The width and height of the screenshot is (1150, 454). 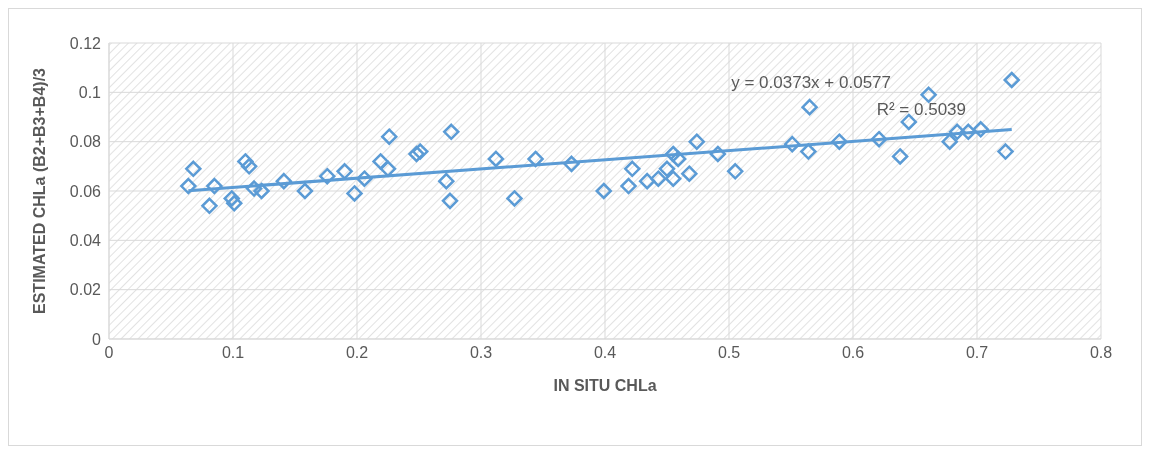 What do you see at coordinates (605, 385) in the screenshot?
I see `x-axis-title: IN SITU CHLa` at bounding box center [605, 385].